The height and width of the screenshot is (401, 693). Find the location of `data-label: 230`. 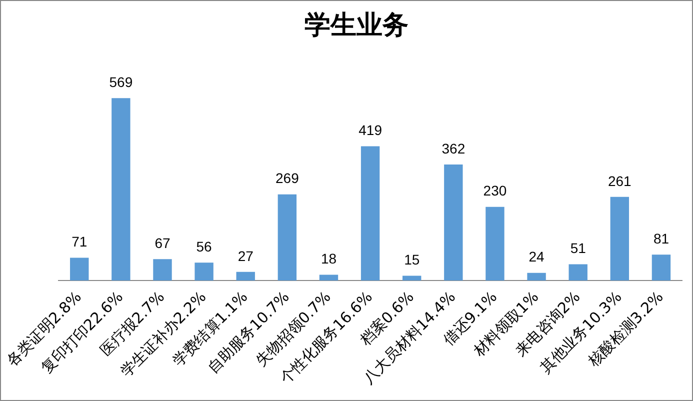

data-label: 230 is located at coordinates (495, 190).